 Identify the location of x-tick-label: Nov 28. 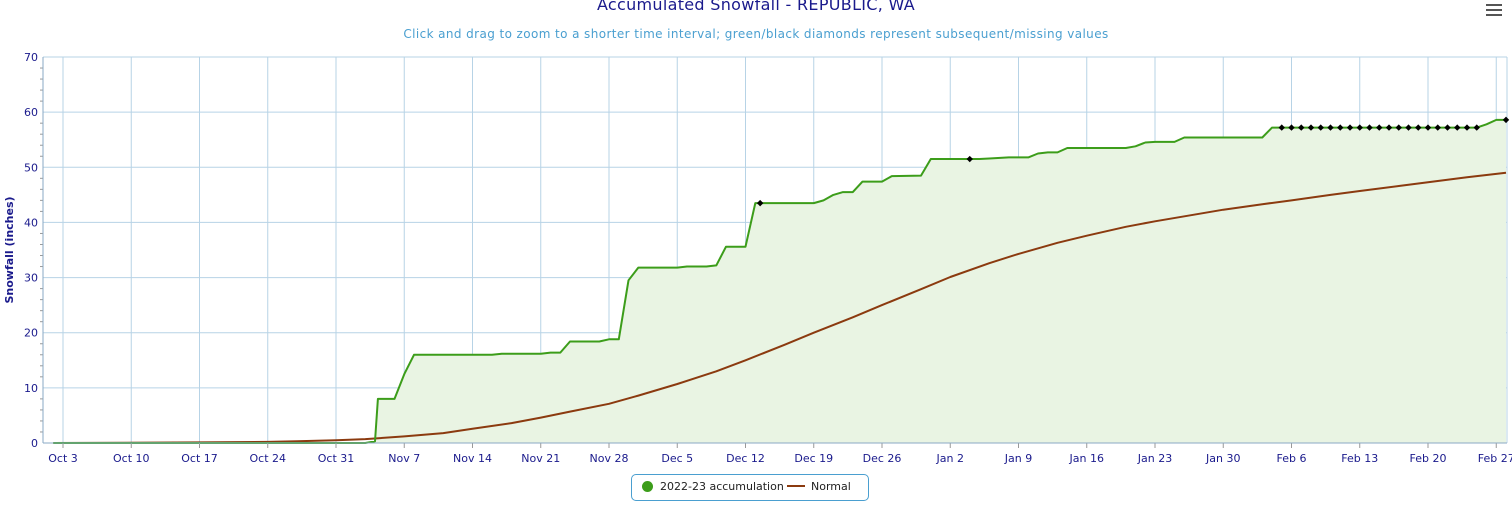
(609, 458).